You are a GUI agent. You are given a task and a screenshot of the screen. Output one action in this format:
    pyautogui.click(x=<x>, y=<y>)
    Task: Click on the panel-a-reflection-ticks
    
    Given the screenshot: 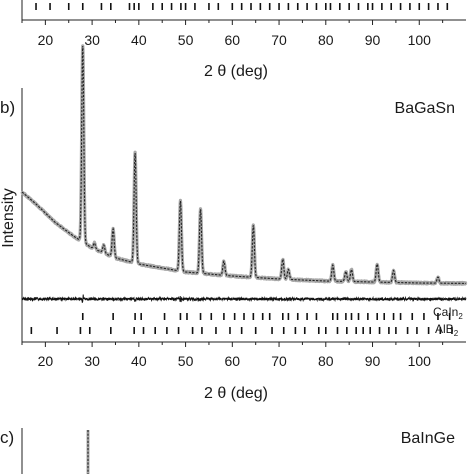 What is the action you would take?
    pyautogui.click(x=242, y=6)
    